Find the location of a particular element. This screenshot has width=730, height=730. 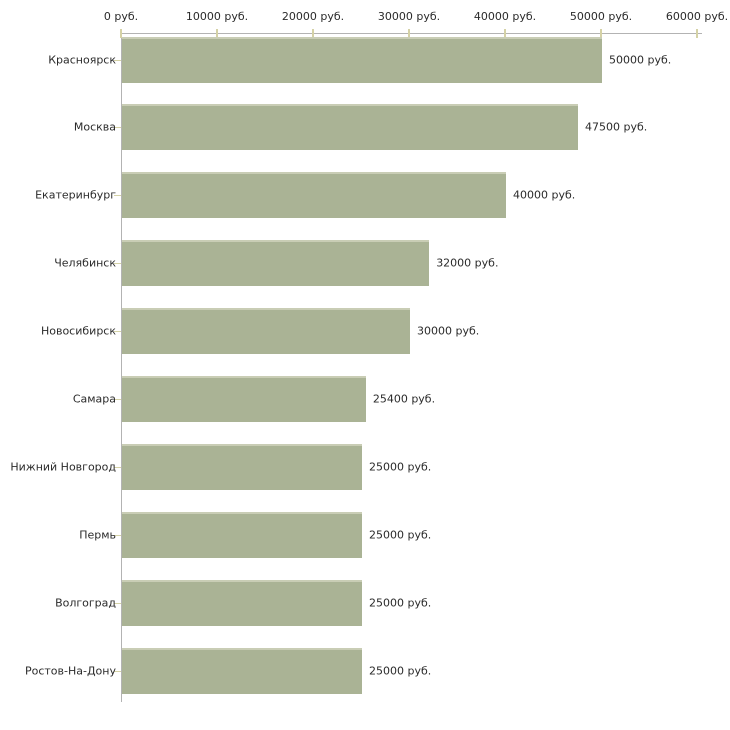

x-axis-tick-label: 40000 руб. is located at coordinates (505, 16).